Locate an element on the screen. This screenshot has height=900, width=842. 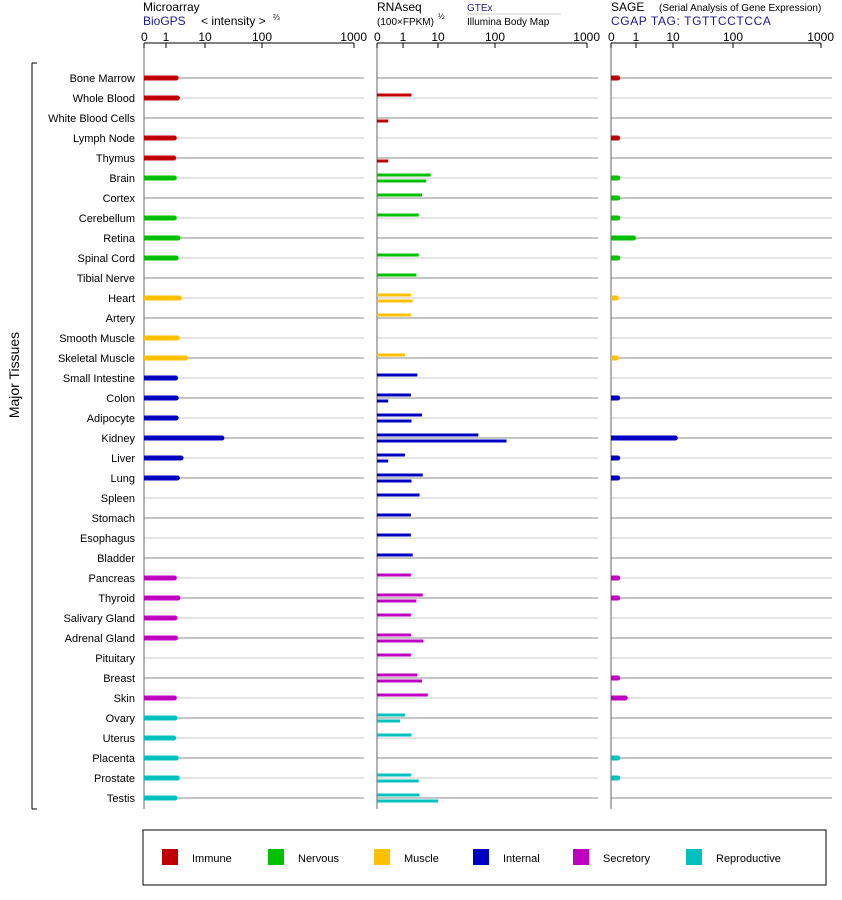
legend-swatch-secretory is located at coordinates (581, 857).